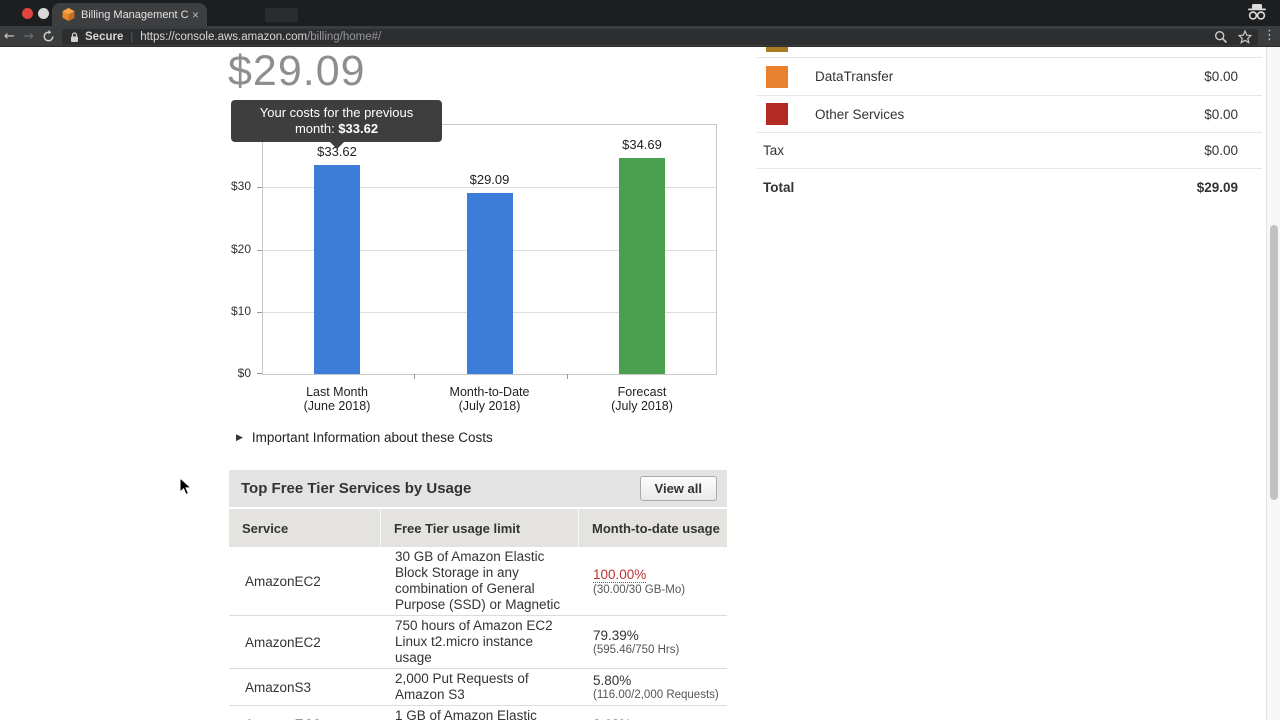 The height and width of the screenshot is (720, 1280). What do you see at coordinates (1009, 113) in the screenshot?
I see `summary-row: Other Services $0.00` at bounding box center [1009, 113].